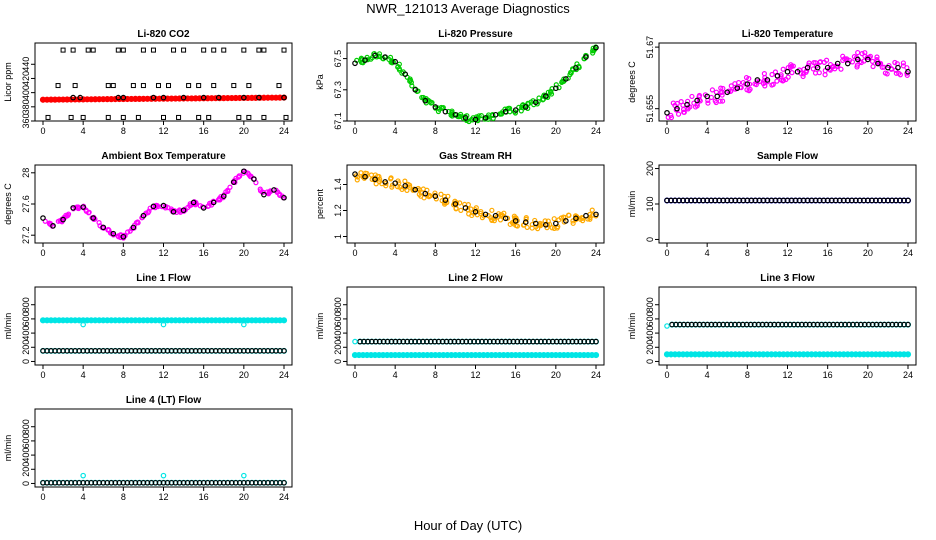 This screenshot has height=540, width=936. What do you see at coordinates (354, 253) in the screenshot?
I see `x-tick-label: 0` at bounding box center [354, 253].